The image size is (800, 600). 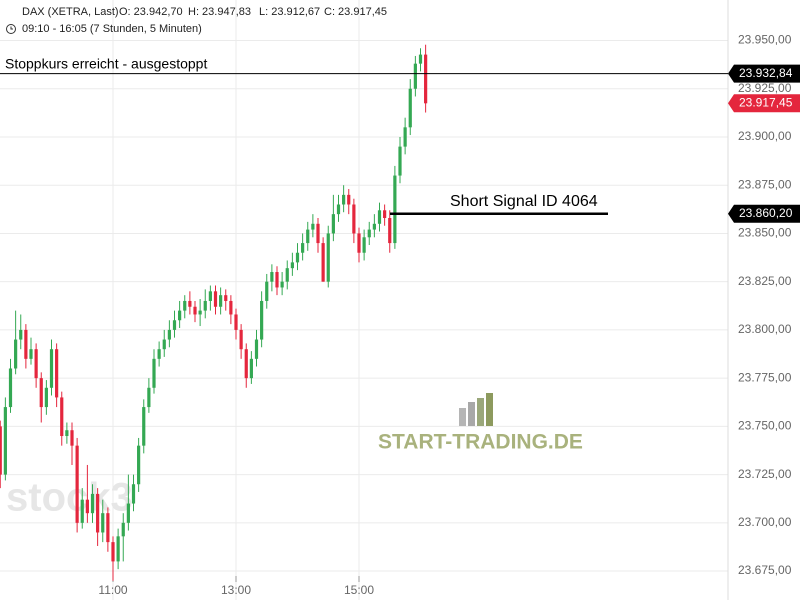 What do you see at coordinates (359, 590) in the screenshot?
I see `x-tick-label: 15:00` at bounding box center [359, 590].